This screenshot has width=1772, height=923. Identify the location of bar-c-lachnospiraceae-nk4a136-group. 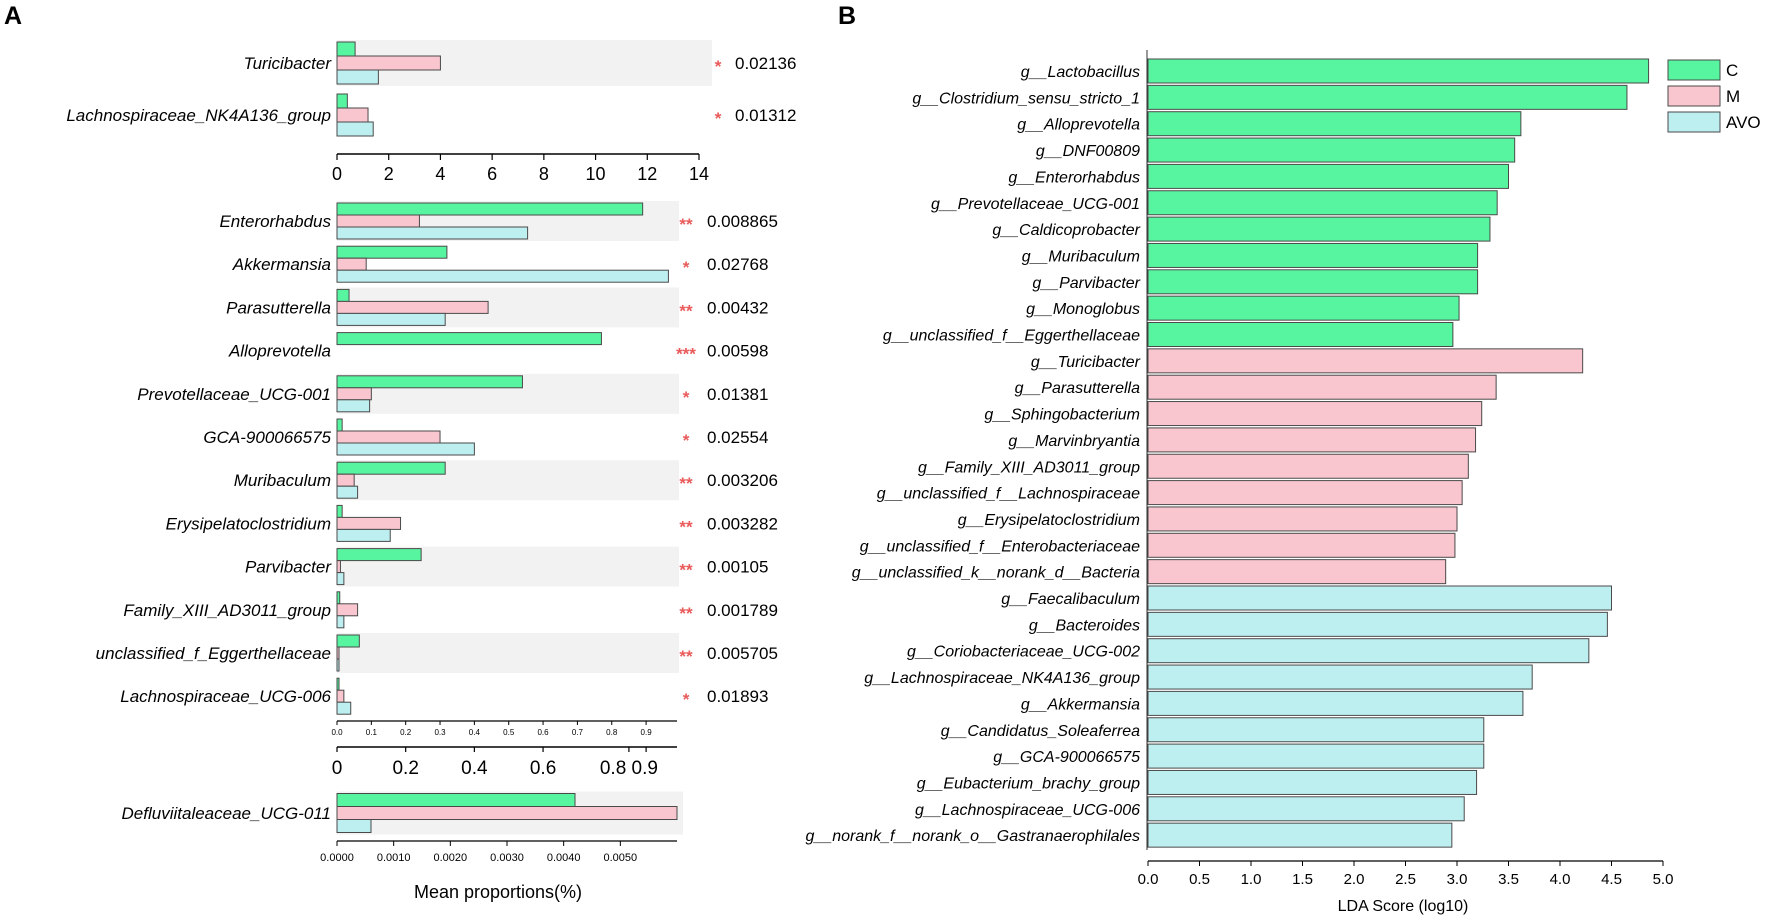
(342, 101).